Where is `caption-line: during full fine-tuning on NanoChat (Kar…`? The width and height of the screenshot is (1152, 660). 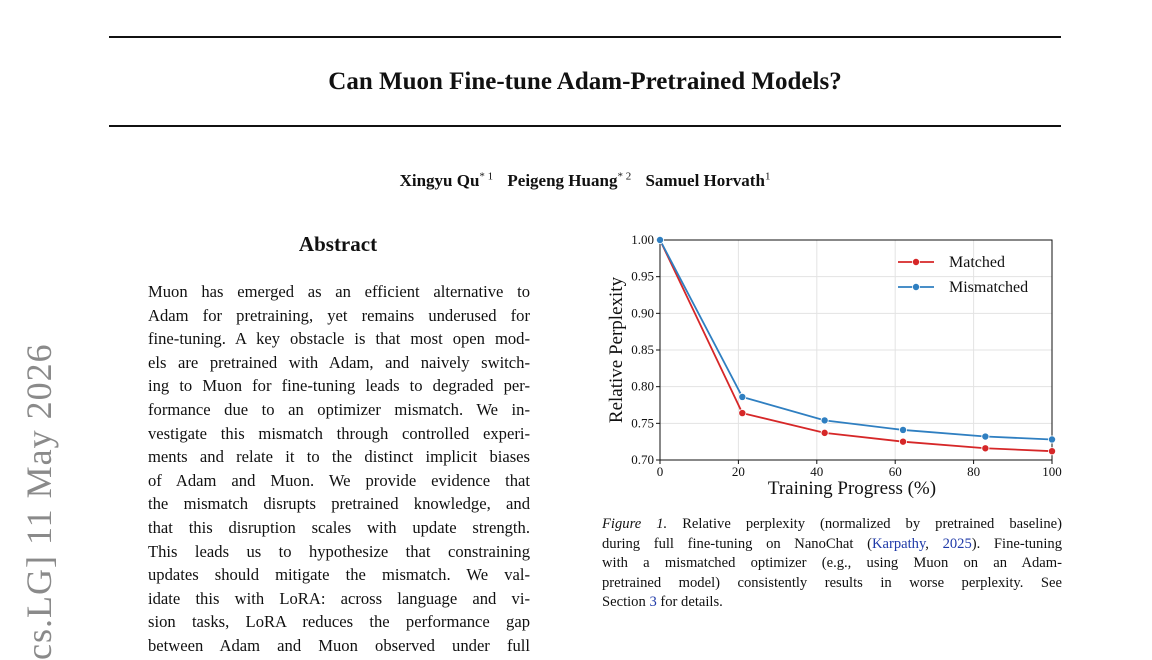
caption-line: during full fine-tuning on NanoChat (Kar… is located at coordinates (832, 545).